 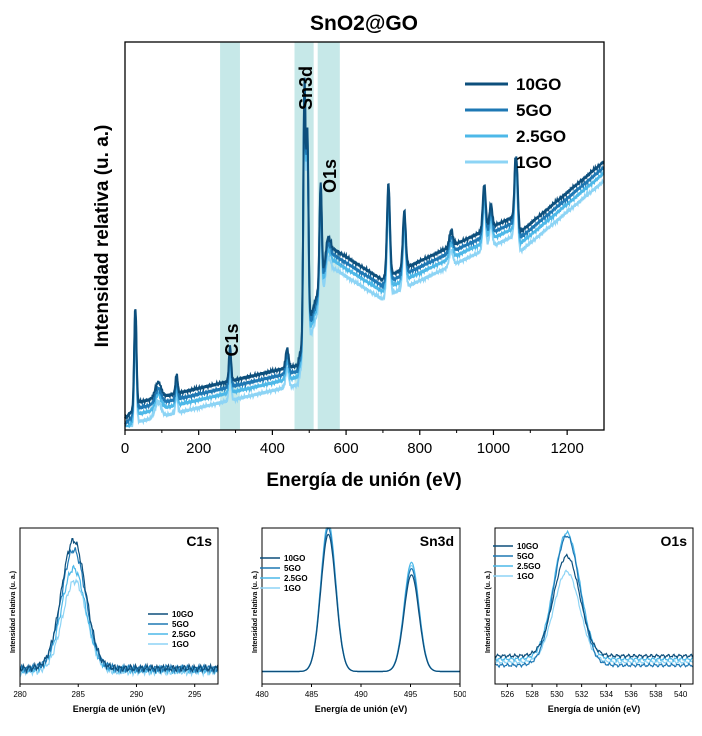 I want to click on x-axis-ticks: 0 200 400 600 800 1000 1200, so click(x=352, y=443).